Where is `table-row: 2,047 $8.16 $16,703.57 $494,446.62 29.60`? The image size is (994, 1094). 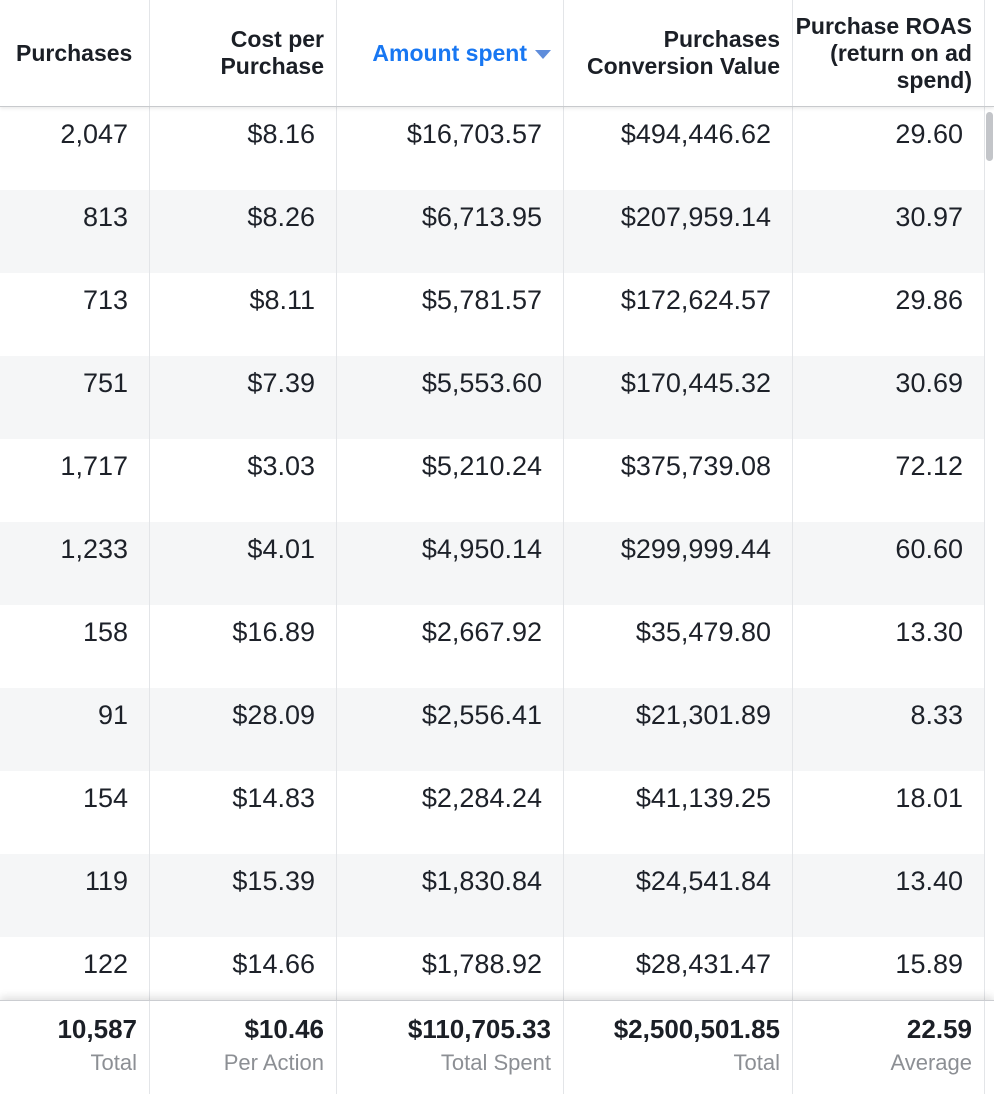 table-row: 2,047 $8.16 $16,703.57 $494,446.62 29.60 is located at coordinates (492, 148).